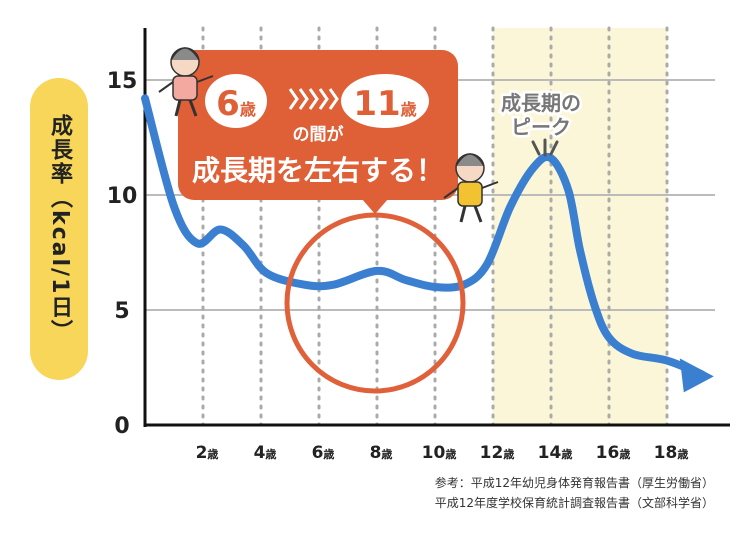  I want to click on peak-label-line1: 成長期の, so click(541, 103).